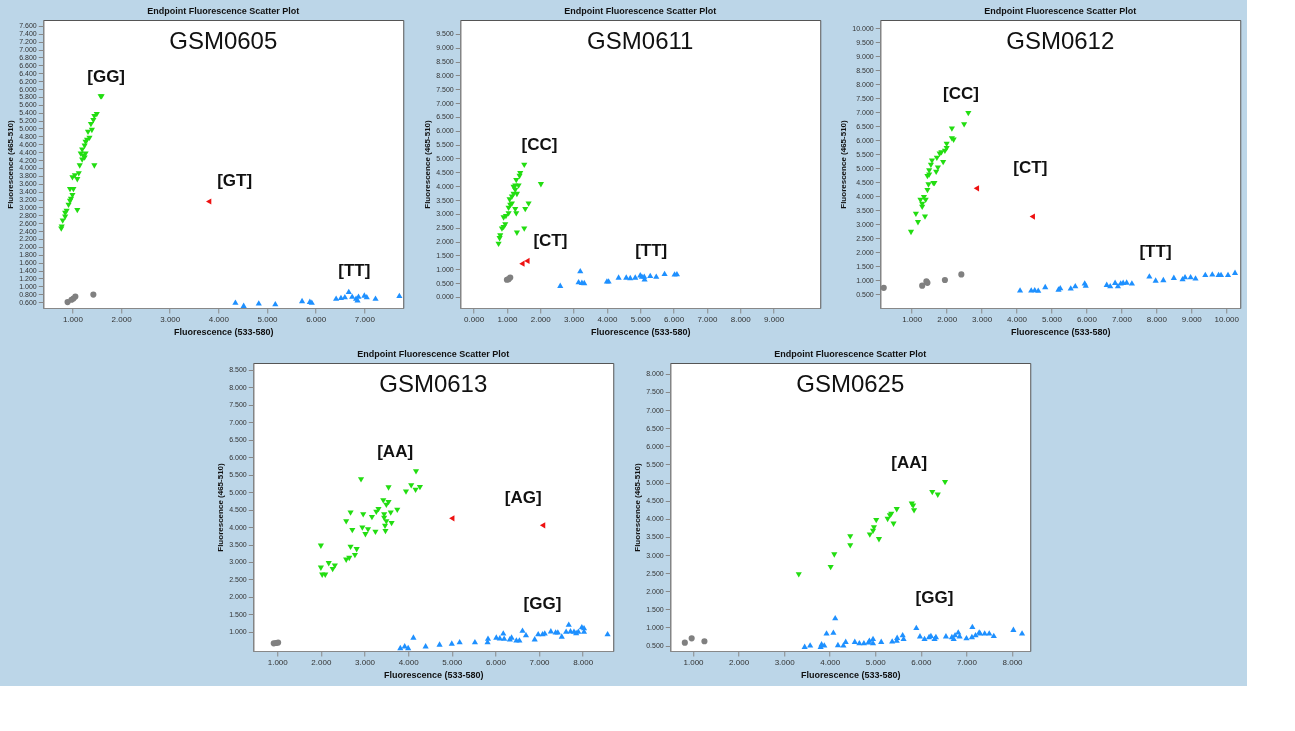 Image resolution: width=1295 pixels, height=731 pixels. Describe the element at coordinates (850, 383) in the screenshot. I see `chart-subtitle: GSM0625` at that location.